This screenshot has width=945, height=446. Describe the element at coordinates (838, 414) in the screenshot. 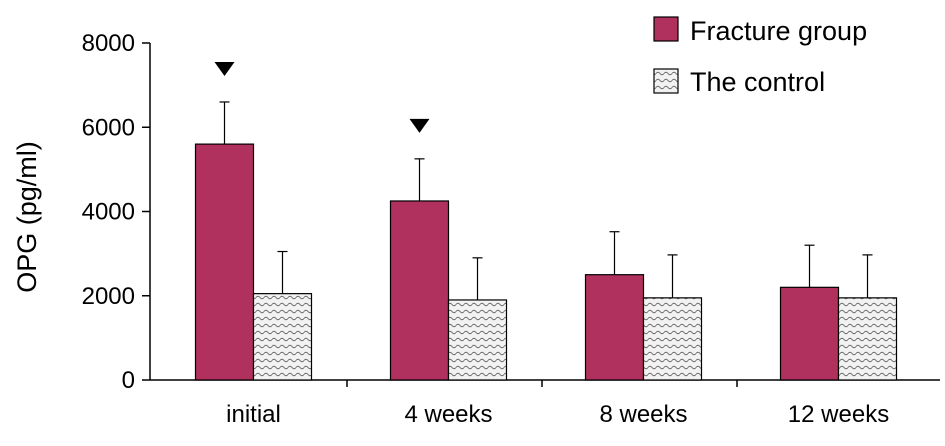

I see `x-tick-label: 12 weeks` at that location.